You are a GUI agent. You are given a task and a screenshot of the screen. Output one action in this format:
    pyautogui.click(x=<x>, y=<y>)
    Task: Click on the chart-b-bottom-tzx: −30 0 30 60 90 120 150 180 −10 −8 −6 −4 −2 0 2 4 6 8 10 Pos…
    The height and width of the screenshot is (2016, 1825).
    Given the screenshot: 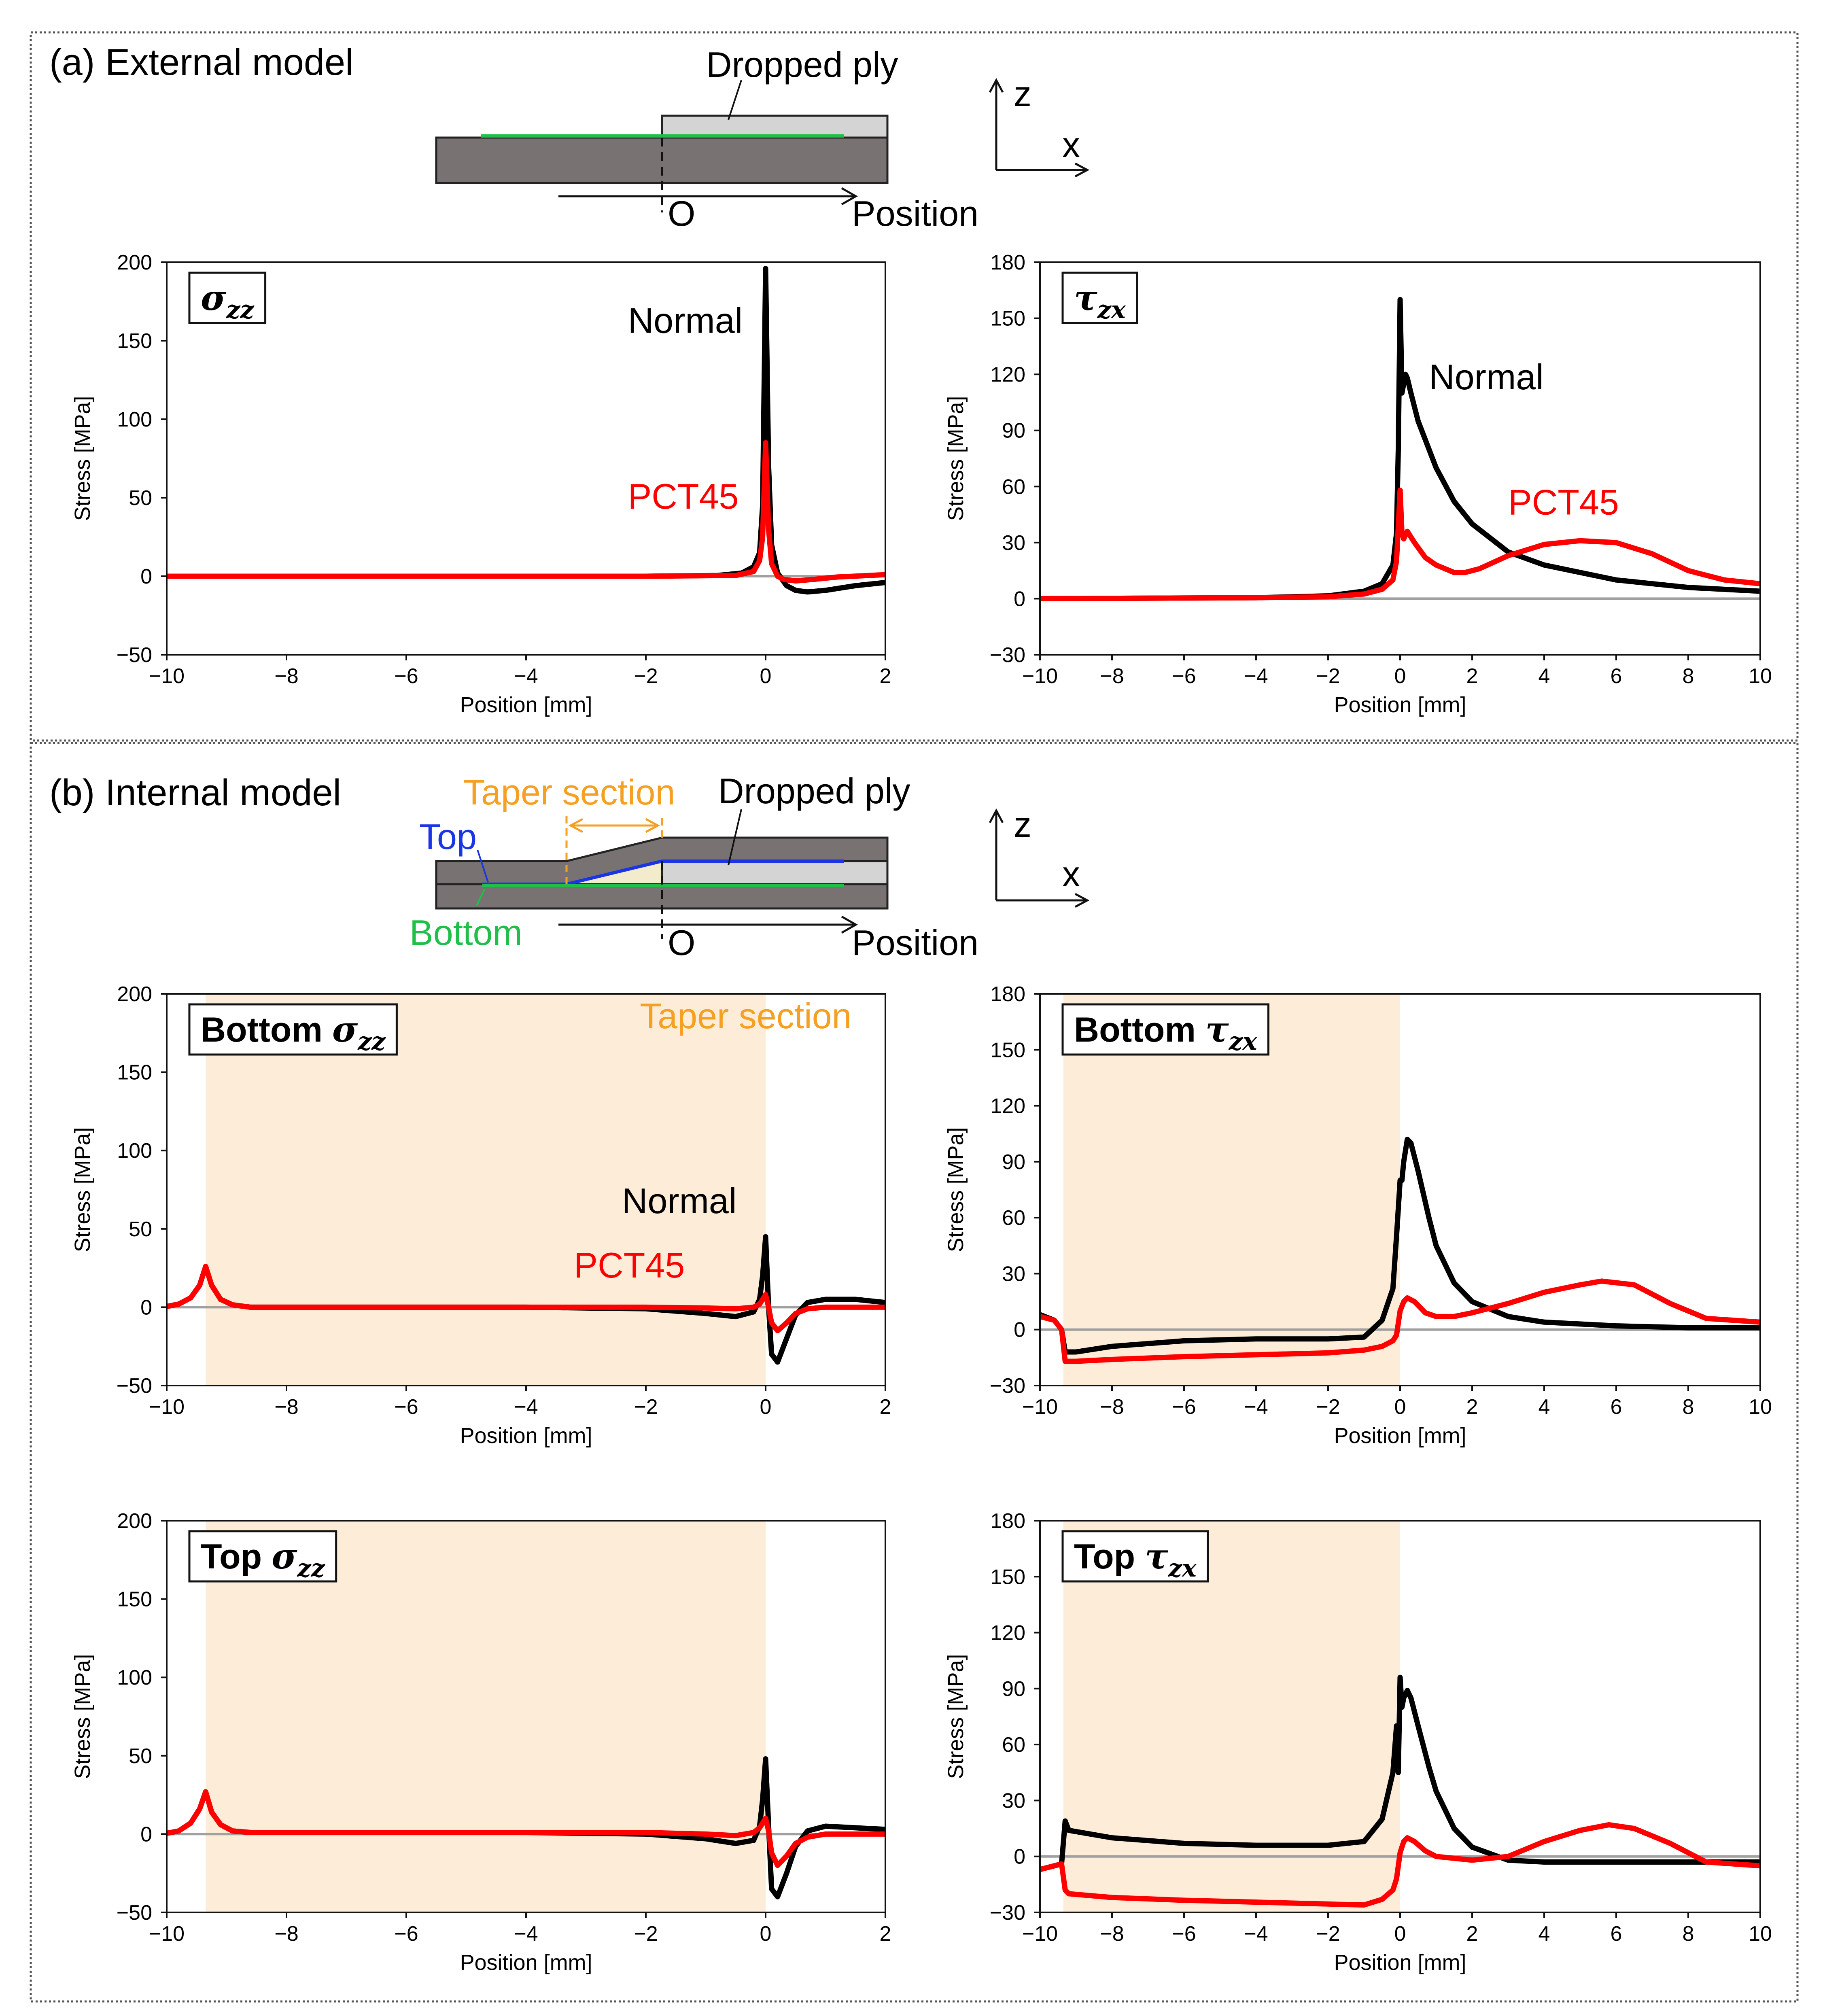 What is the action you would take?
    pyautogui.click(x=1358, y=1215)
    